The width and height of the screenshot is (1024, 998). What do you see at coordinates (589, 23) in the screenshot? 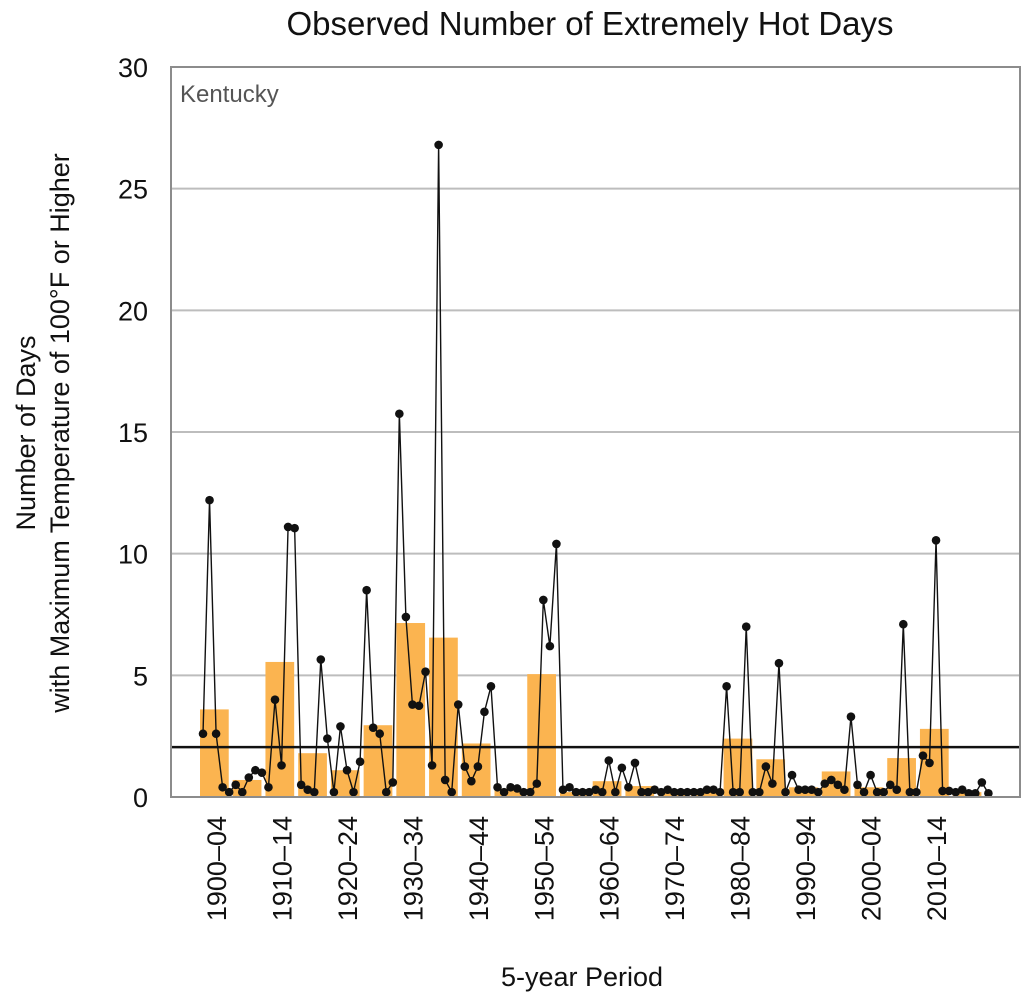
I see `chart-title: Observed Number of Extremely Hot Days` at bounding box center [589, 23].